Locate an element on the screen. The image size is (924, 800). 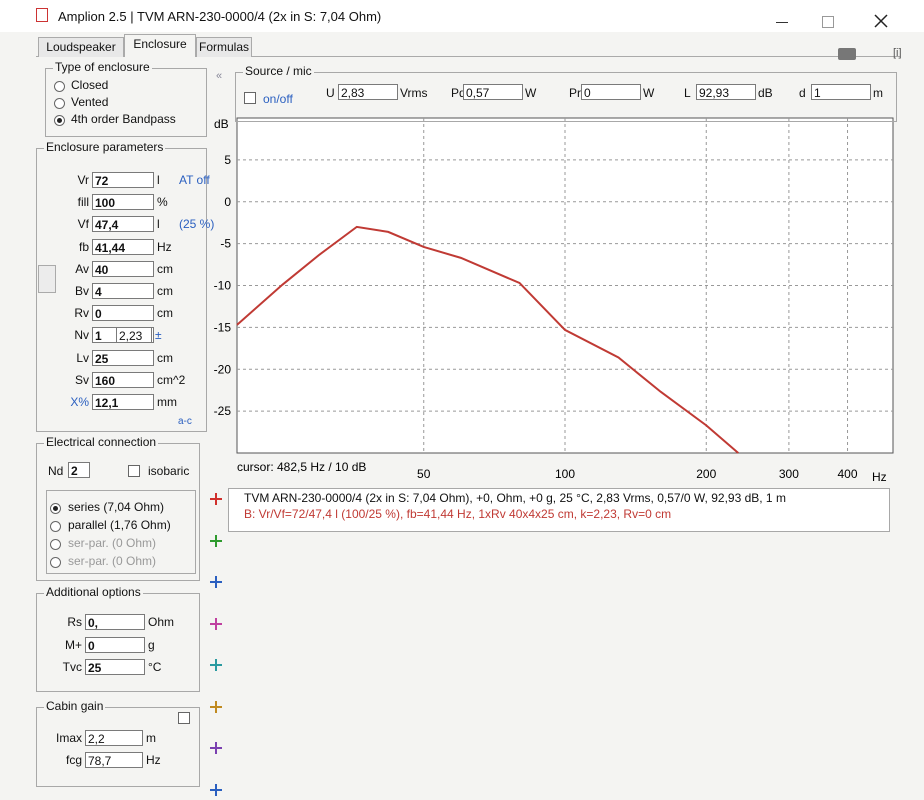
field-input: 72 is located at coordinates (123, 180).